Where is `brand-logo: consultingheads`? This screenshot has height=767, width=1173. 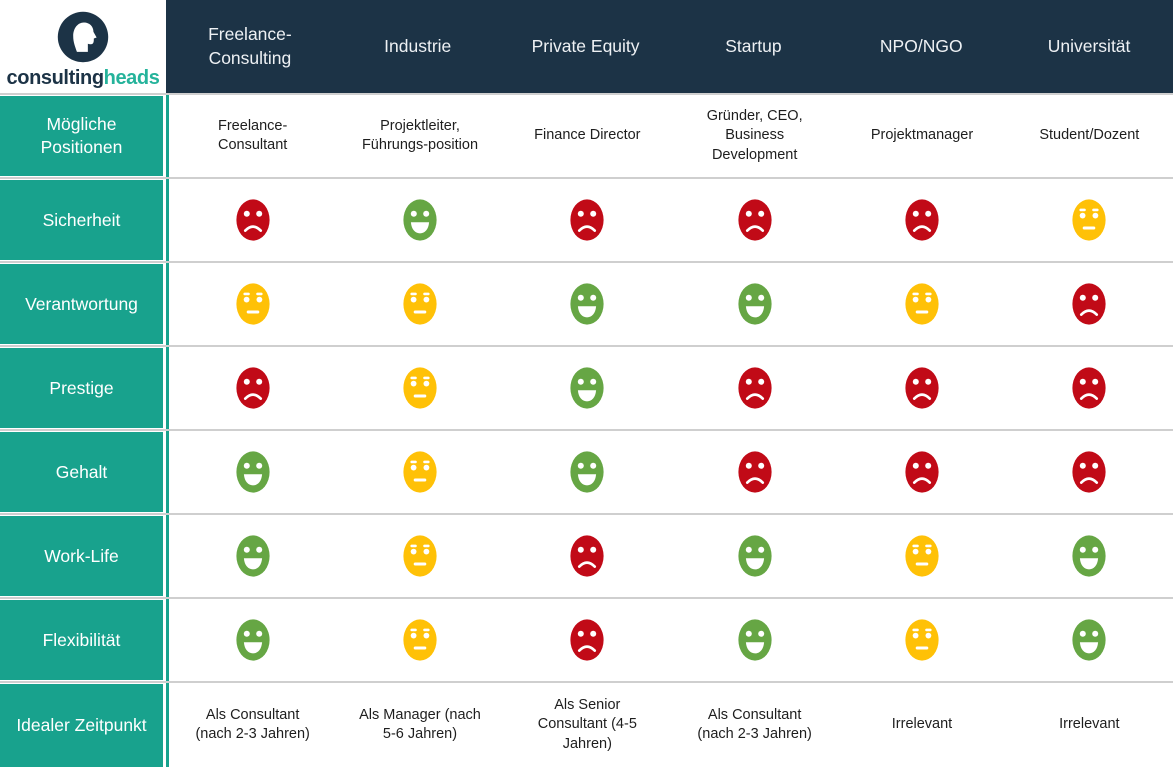
brand-logo: consultingheads is located at coordinates (83, 46).